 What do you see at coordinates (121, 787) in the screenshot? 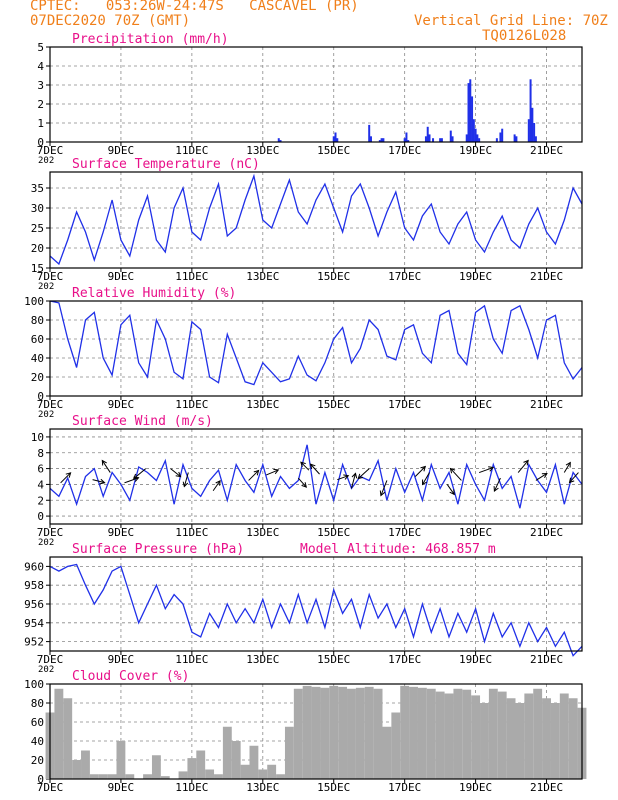
I see `cloud-xtick-label: 9DEC` at bounding box center [121, 787].